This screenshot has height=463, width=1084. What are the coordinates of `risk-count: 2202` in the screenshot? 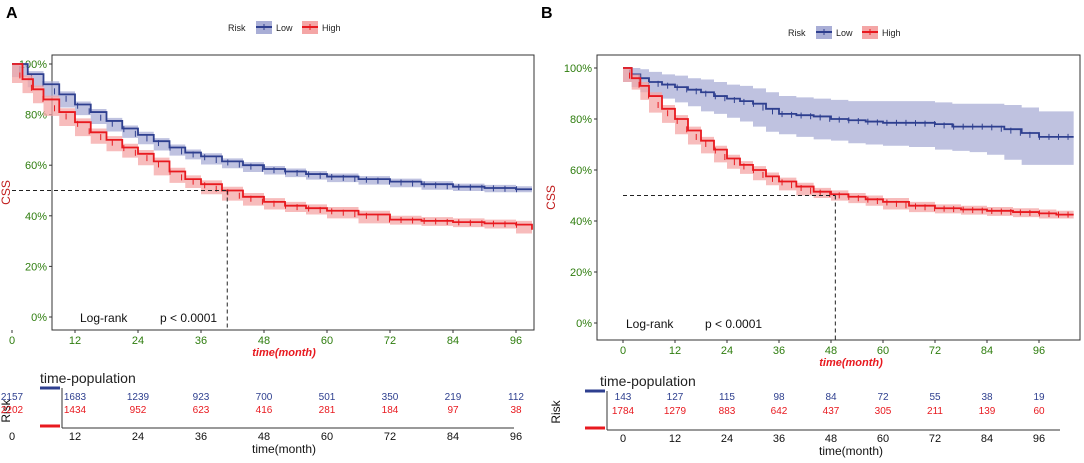 It's located at (12, 410).